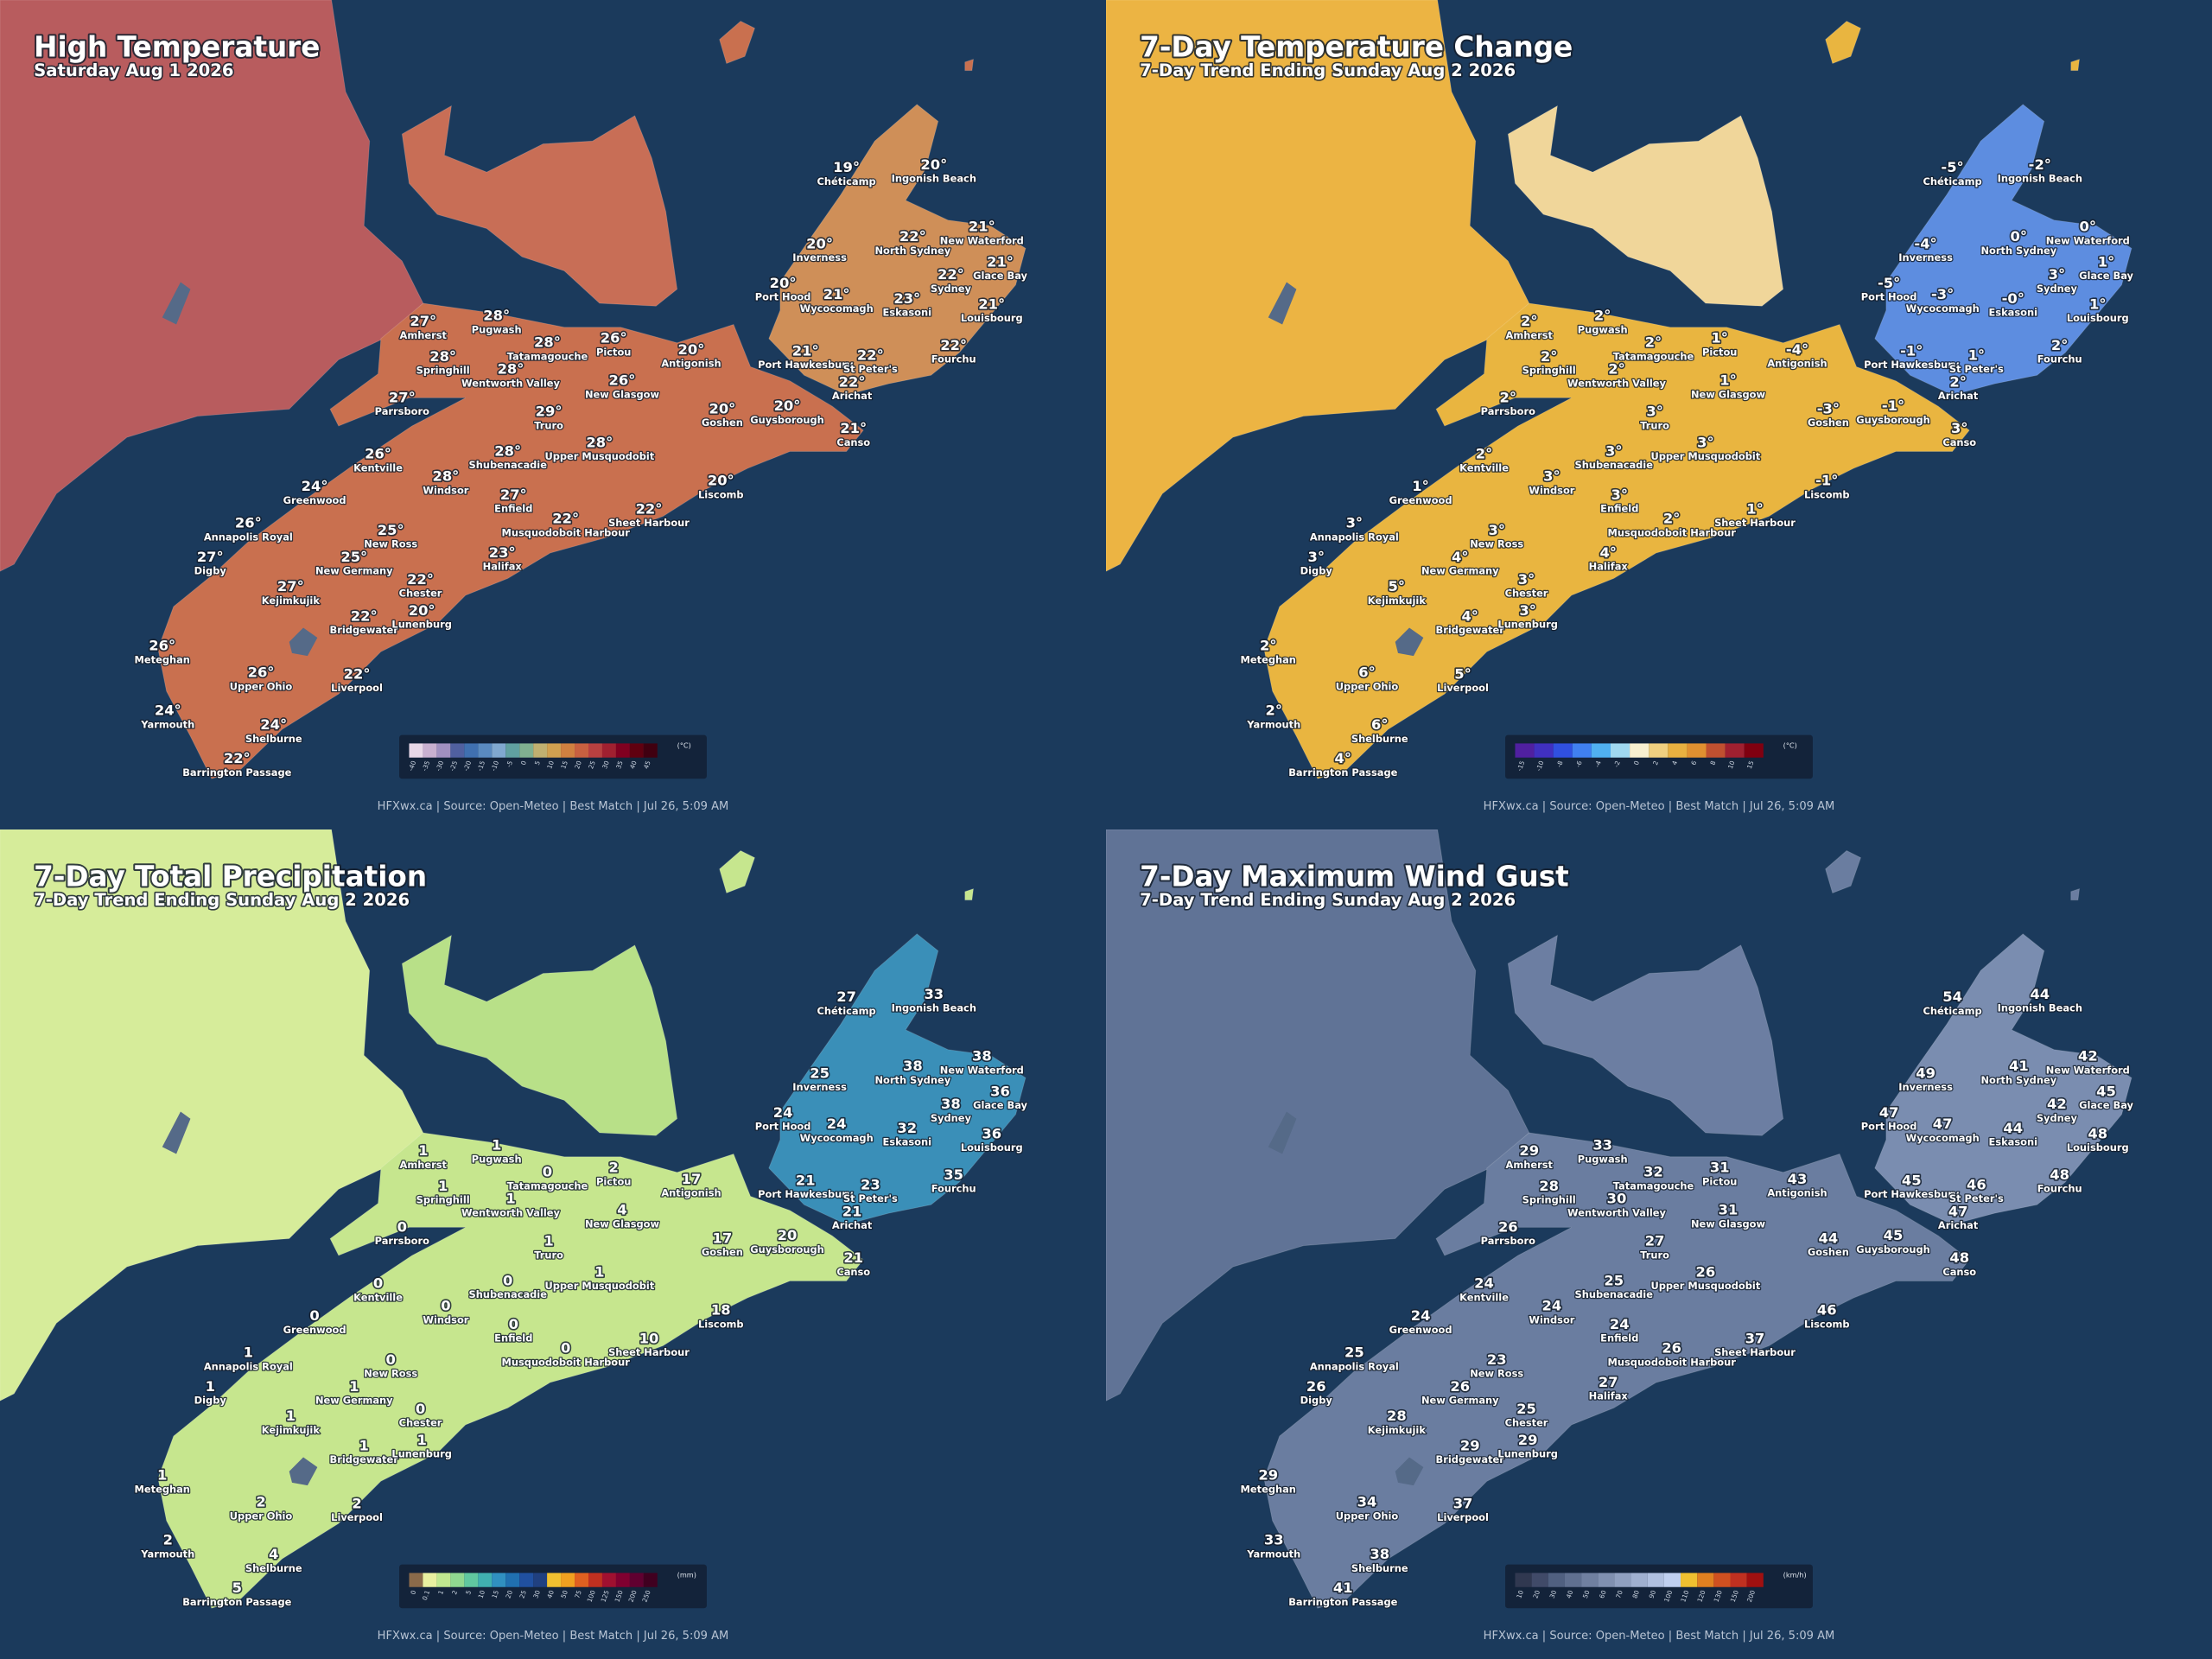 This screenshot has height=1659, width=2212. What do you see at coordinates (1952, 167) in the screenshot?
I see `station-value: -5°` at bounding box center [1952, 167].